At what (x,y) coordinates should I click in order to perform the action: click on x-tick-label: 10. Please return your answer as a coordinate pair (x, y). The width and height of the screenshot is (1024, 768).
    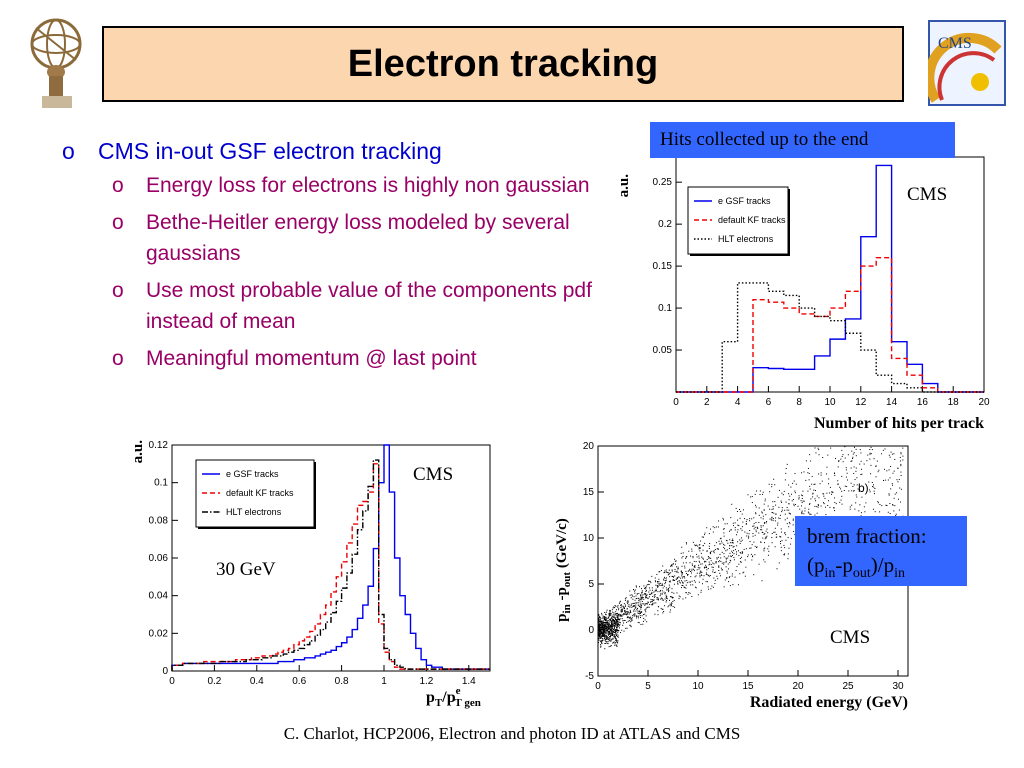
    Looking at the image, I should click on (830, 402).